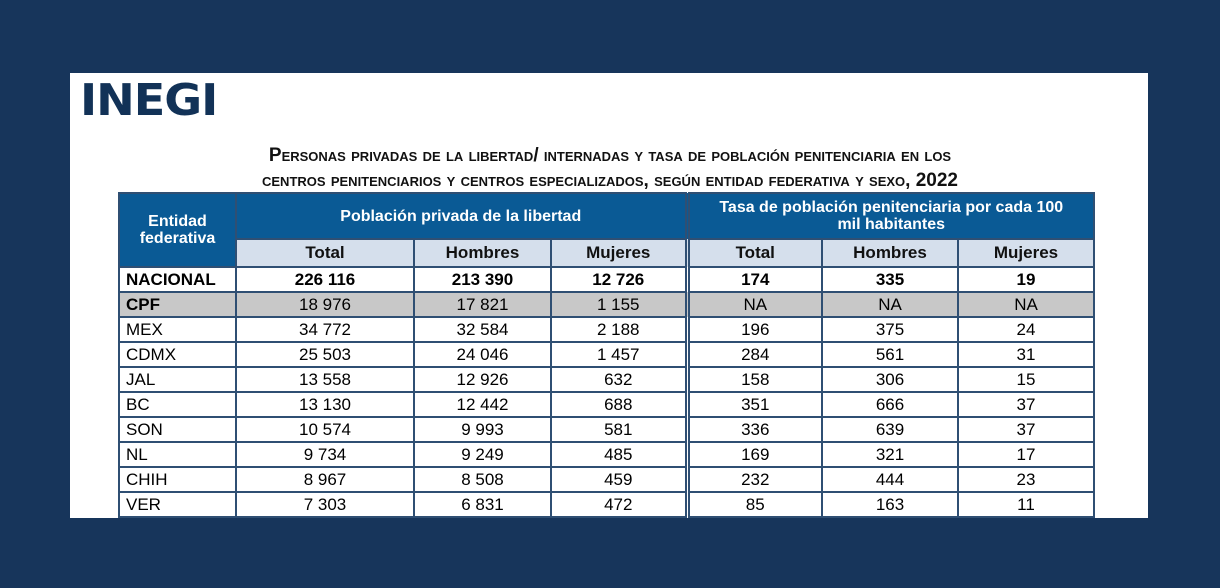  Describe the element at coordinates (1026, 379) in the screenshot. I see `cell-tasa-mujeres: 15` at that location.